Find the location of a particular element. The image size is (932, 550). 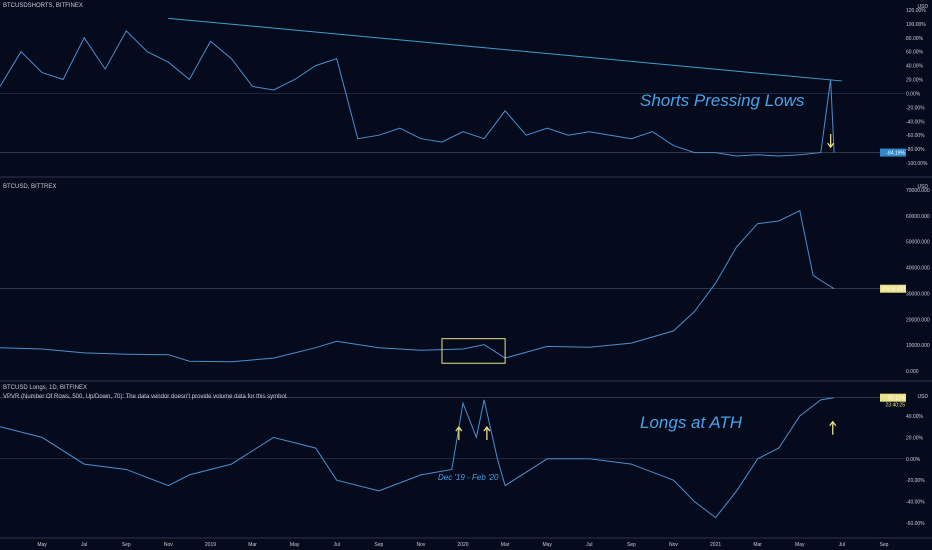

y-tick-label: 10000.000 is located at coordinates (918, 346).